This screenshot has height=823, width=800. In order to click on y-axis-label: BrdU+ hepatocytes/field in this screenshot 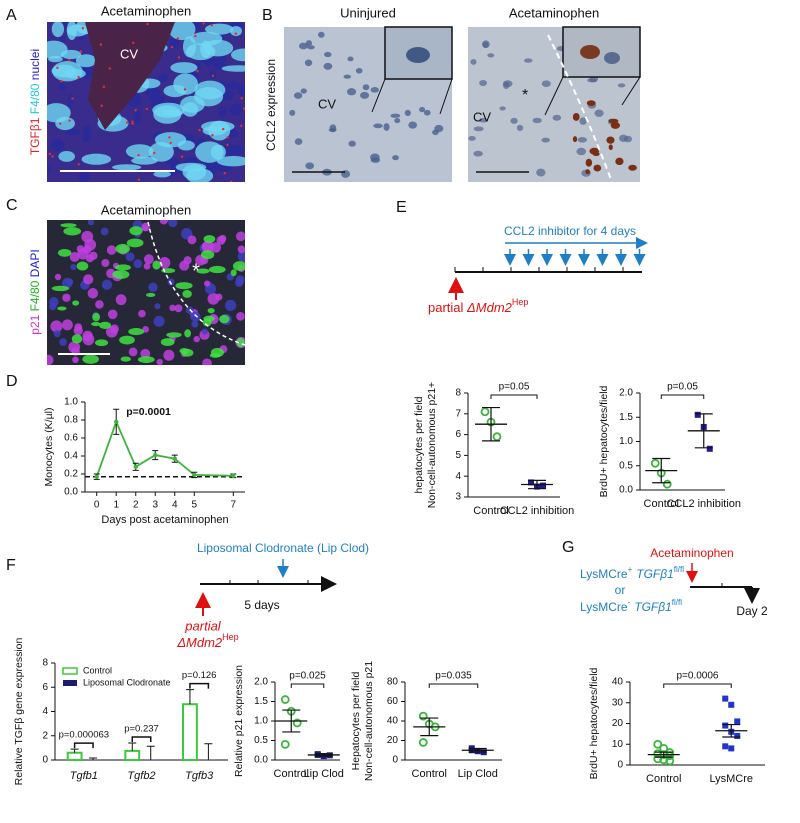, I will do `click(604, 441)`.